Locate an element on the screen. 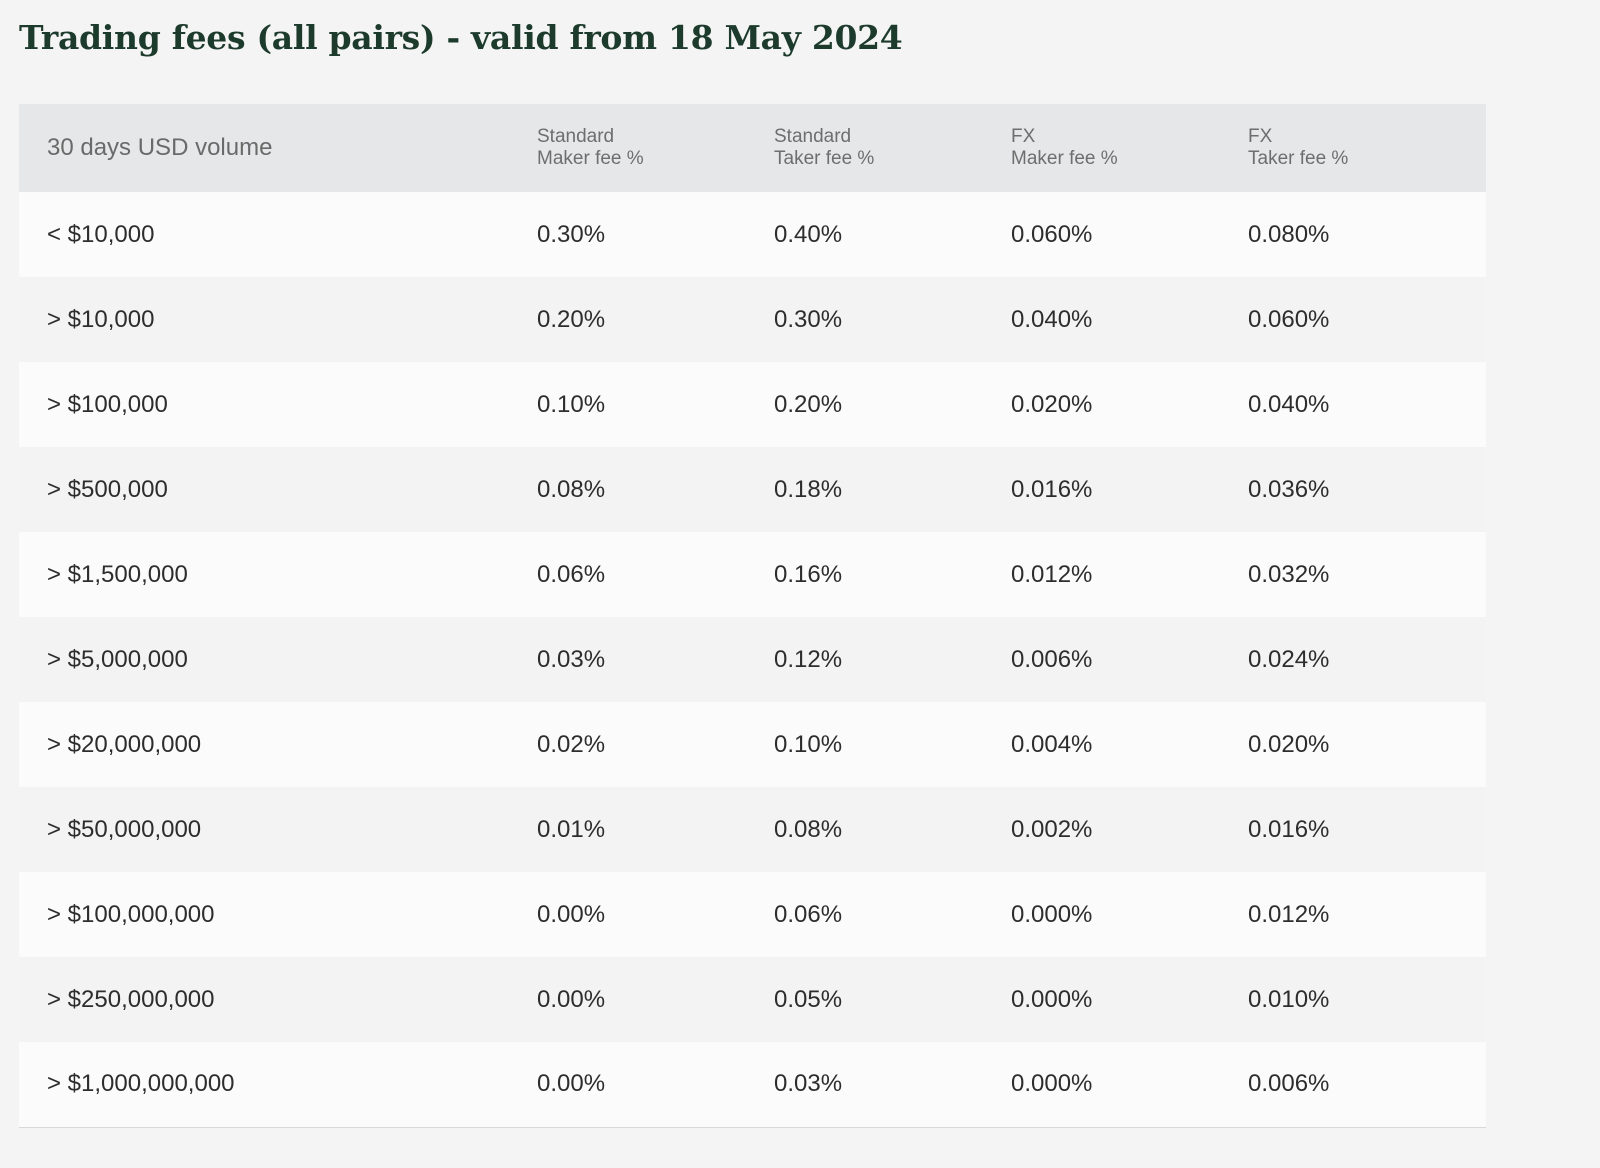 This screenshot has width=1600, height=1168. standard-maker-cell: 0.30% is located at coordinates (571, 234).